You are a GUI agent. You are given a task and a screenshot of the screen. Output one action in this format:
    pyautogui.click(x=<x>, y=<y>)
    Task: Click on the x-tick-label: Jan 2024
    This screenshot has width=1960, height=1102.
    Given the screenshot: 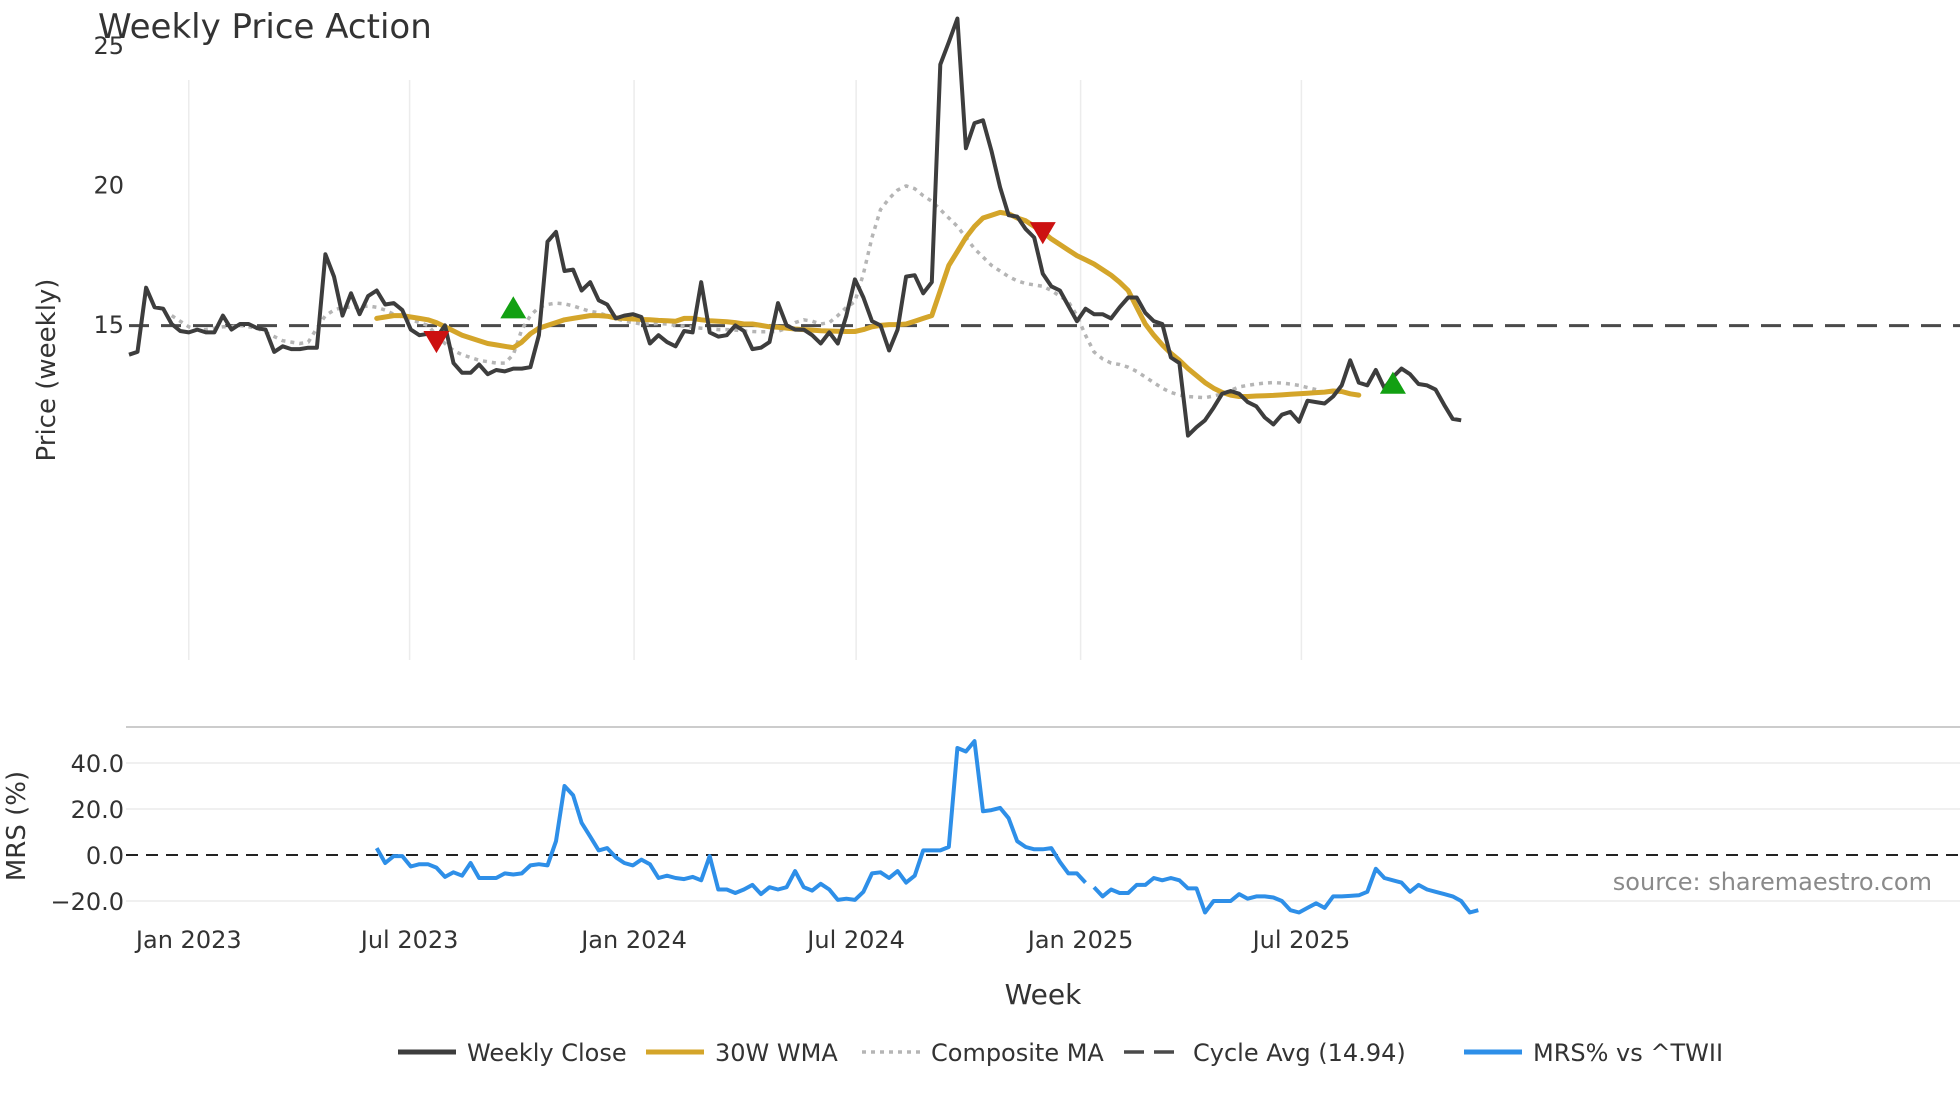 What is the action you would take?
    pyautogui.click(x=633, y=940)
    